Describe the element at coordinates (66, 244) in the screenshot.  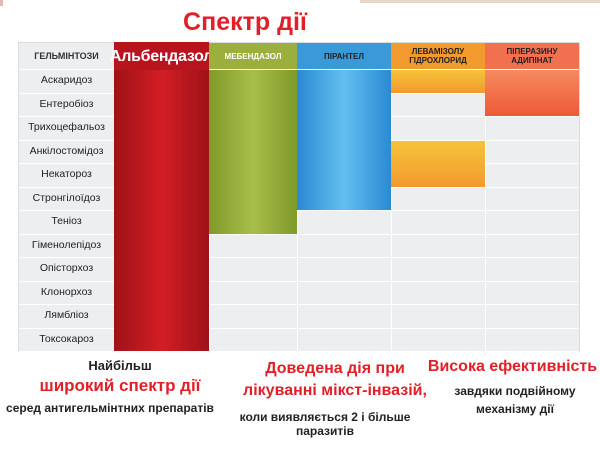
I see `row-label: Гіменолепідоз` at that location.